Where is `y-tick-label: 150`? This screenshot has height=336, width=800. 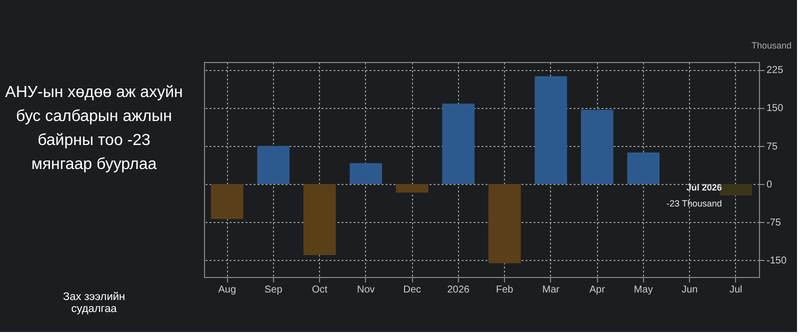 y-tick-label: 150 is located at coordinates (775, 108).